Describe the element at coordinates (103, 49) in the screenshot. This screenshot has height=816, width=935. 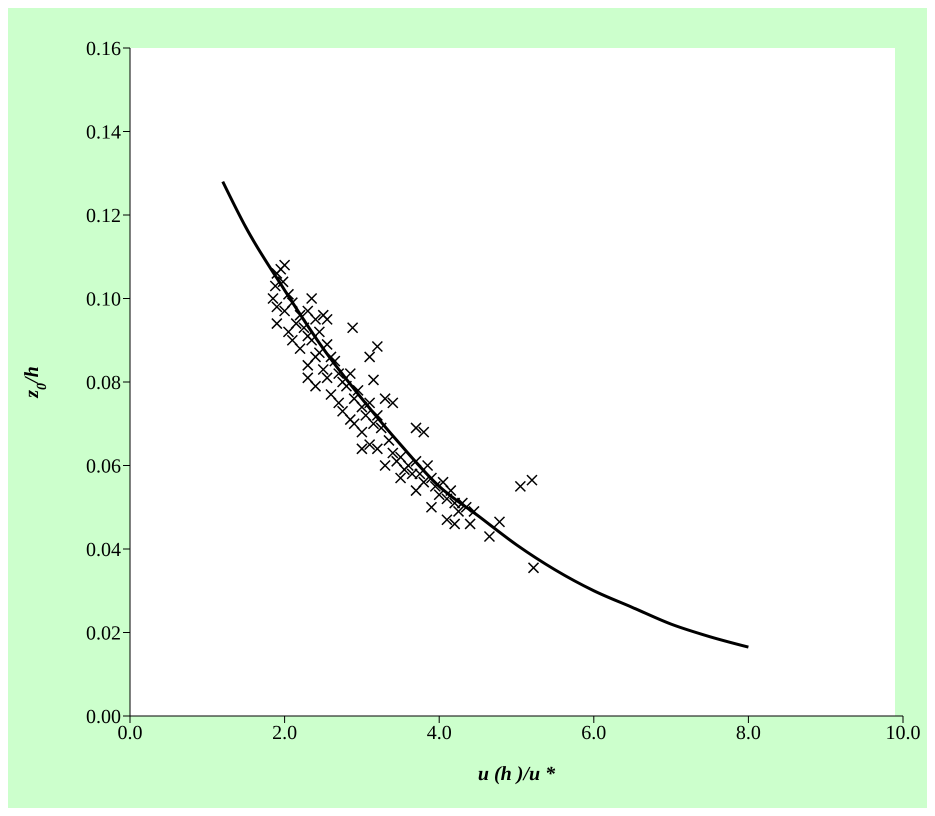
I see `y-tick-label: 0.16` at that location.